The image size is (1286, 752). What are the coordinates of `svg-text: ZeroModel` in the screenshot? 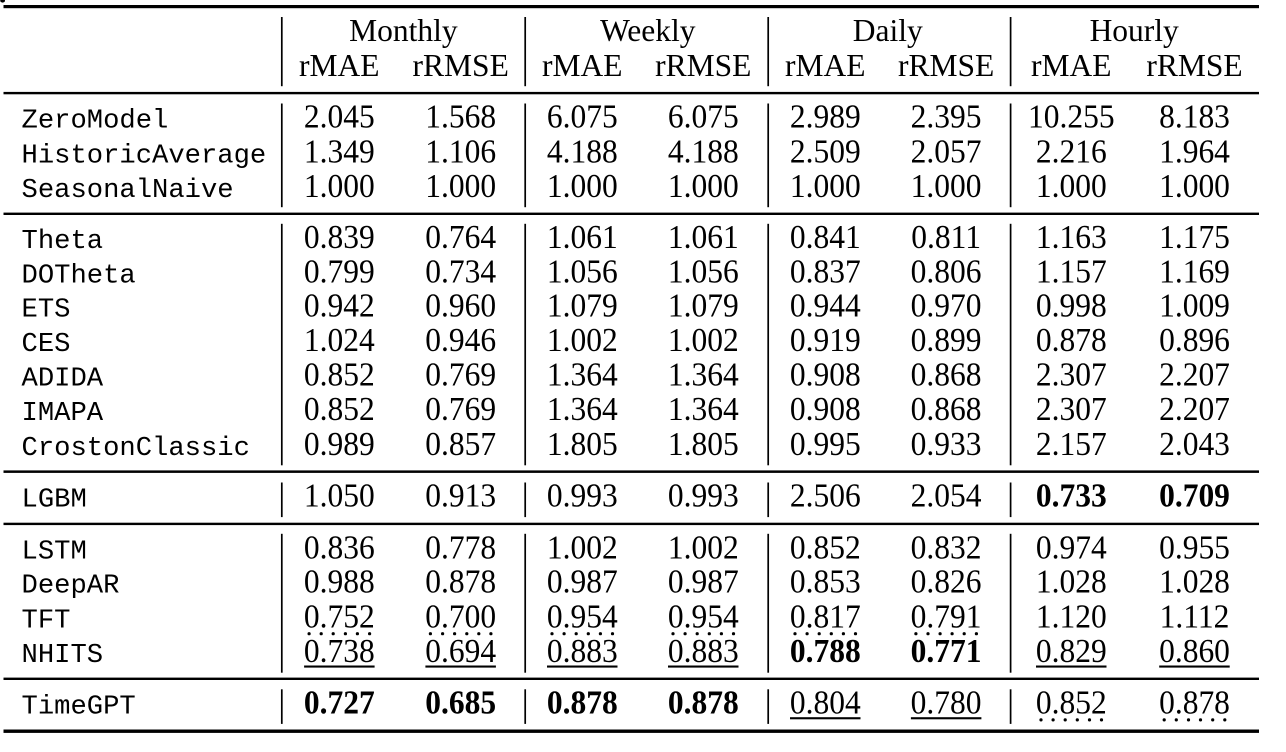 It's located at (95, 121).